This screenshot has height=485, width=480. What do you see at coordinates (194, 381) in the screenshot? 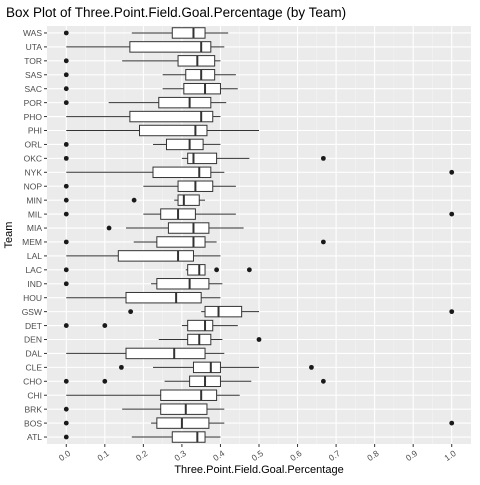
I see `box-cho` at bounding box center [194, 381].